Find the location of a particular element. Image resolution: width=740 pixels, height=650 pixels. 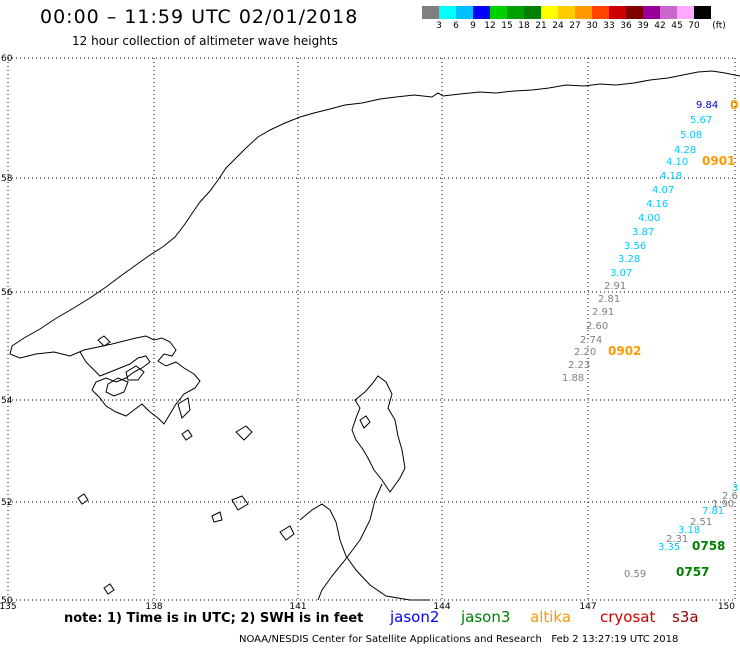

wave-height-value: 3.87 is located at coordinates (643, 232).